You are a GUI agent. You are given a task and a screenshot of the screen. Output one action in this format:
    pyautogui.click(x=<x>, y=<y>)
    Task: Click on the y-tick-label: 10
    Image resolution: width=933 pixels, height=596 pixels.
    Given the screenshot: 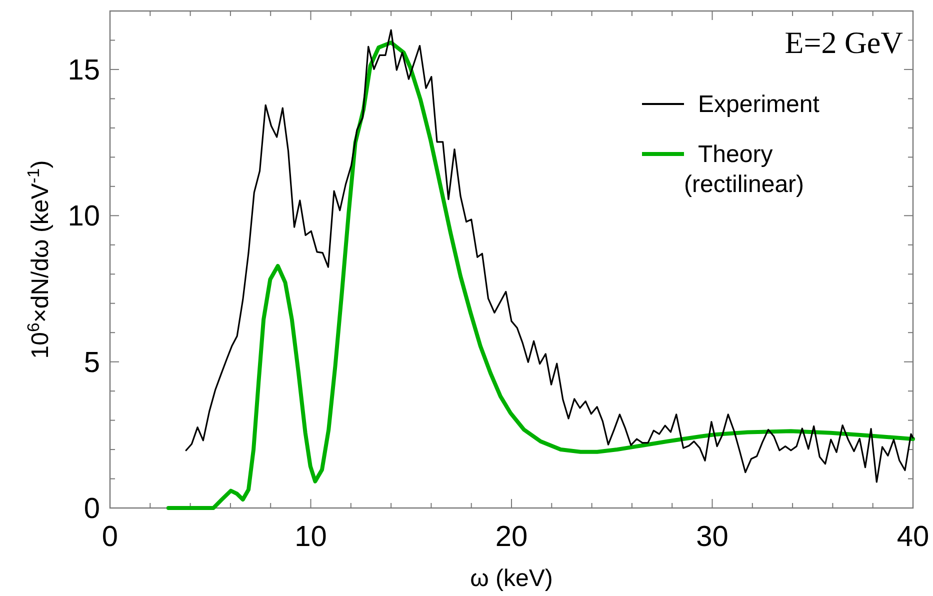 What is the action you would take?
    pyautogui.click(x=84, y=216)
    